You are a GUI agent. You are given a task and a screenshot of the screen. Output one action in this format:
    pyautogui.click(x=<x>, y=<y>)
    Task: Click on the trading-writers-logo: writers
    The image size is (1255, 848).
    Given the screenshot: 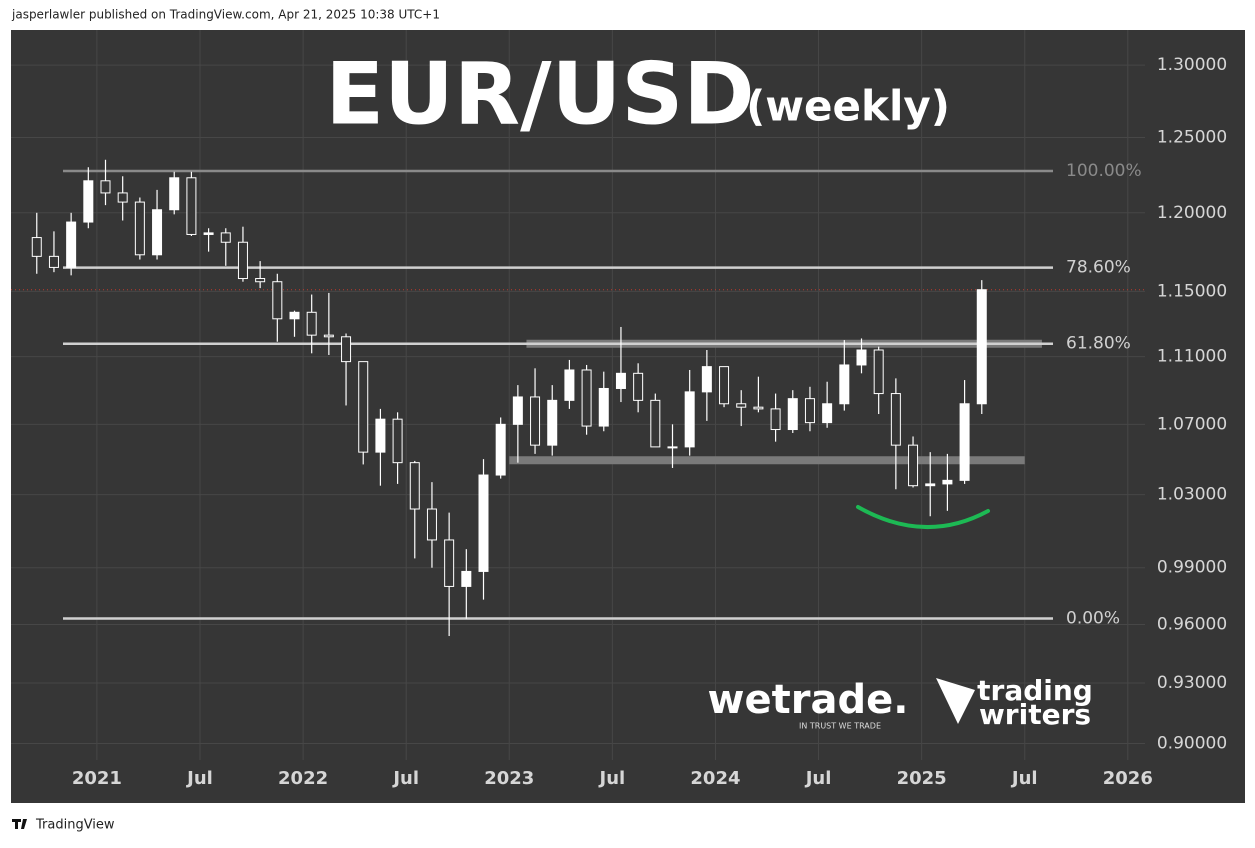 What is the action you would take?
    pyautogui.click(x=1035, y=714)
    